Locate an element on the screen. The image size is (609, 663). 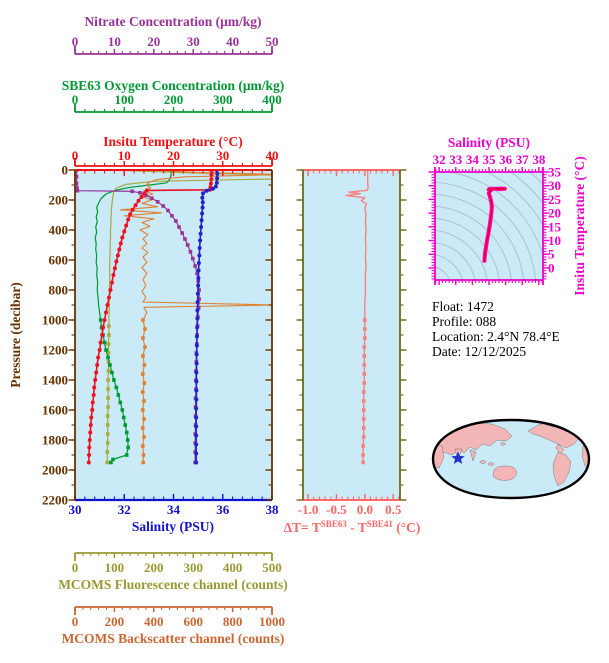
delta-t-panel-background is located at coordinates (351, 335).